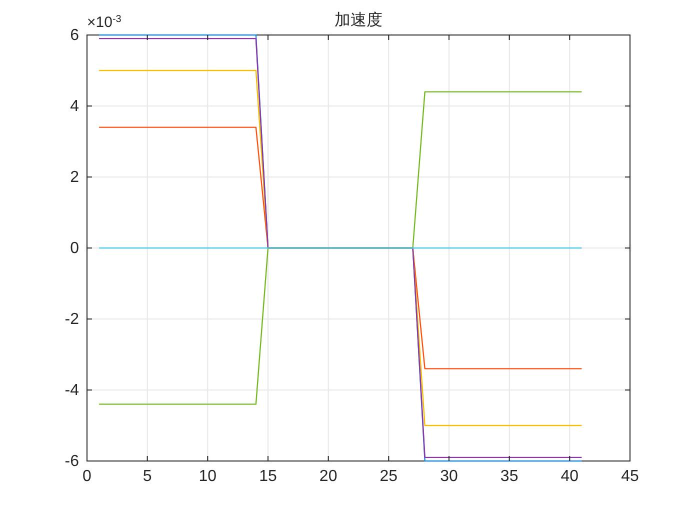  I want to click on y-tick-label: 6, so click(75, 35).